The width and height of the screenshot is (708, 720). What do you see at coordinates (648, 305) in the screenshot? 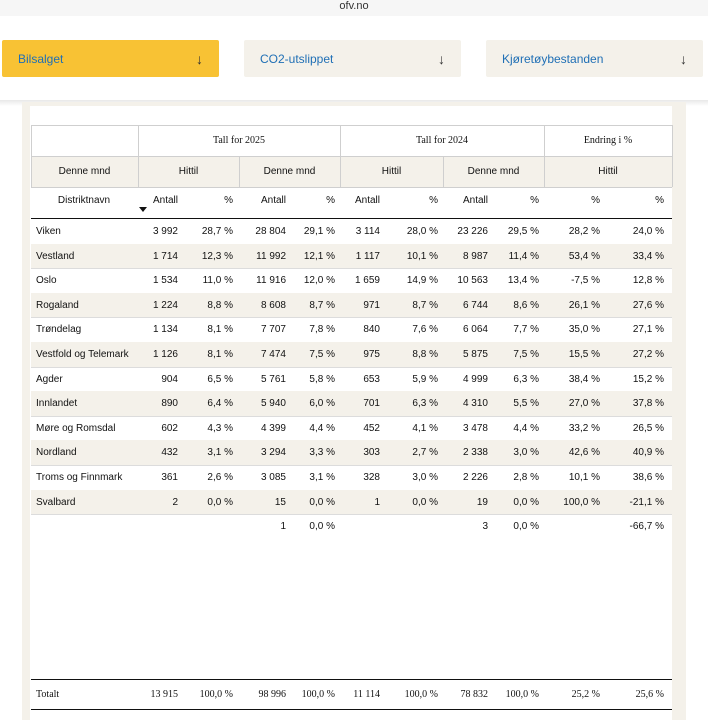
I see `table-cell: 27,6 %` at bounding box center [648, 305].